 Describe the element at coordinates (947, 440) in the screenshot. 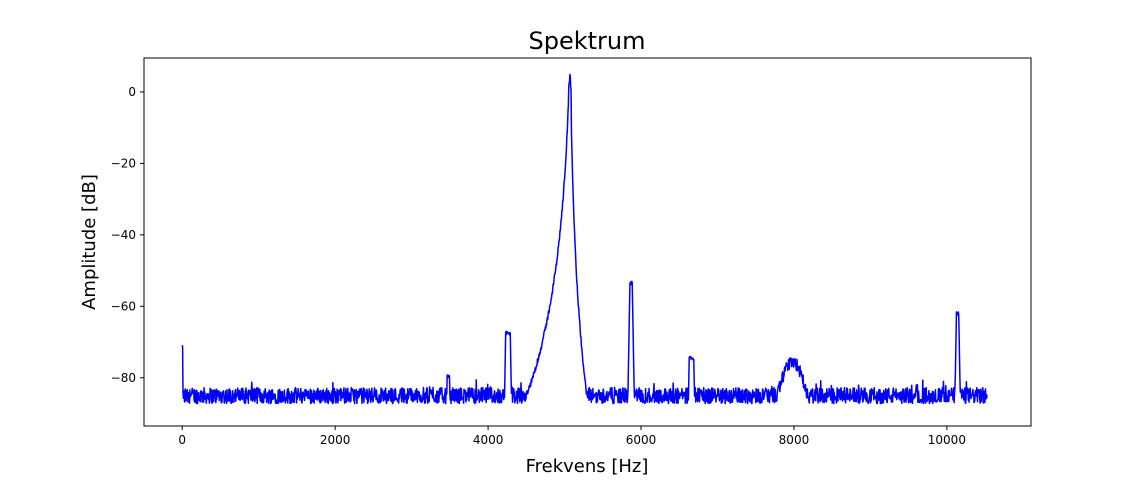

I see `x-tick-label: 10000` at that location.